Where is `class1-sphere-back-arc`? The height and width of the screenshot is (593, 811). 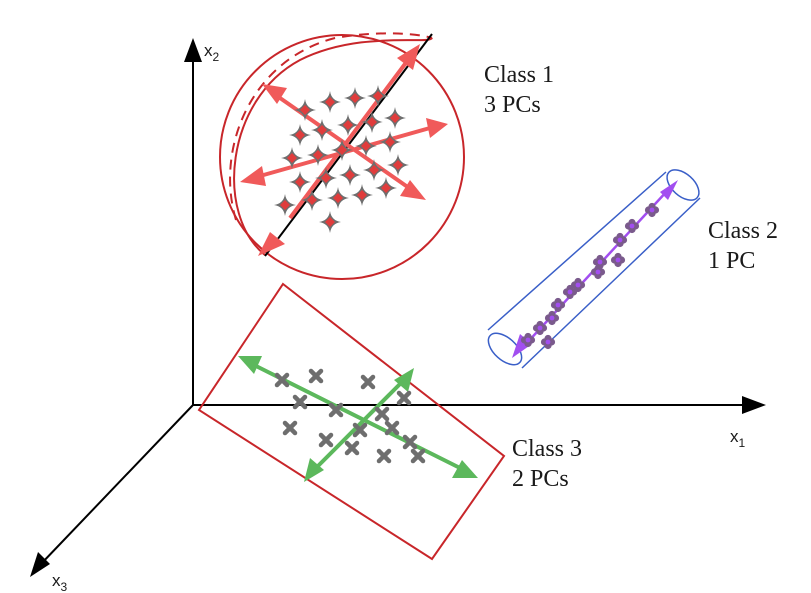 class1-sphere-back-arc is located at coordinates (331, 126).